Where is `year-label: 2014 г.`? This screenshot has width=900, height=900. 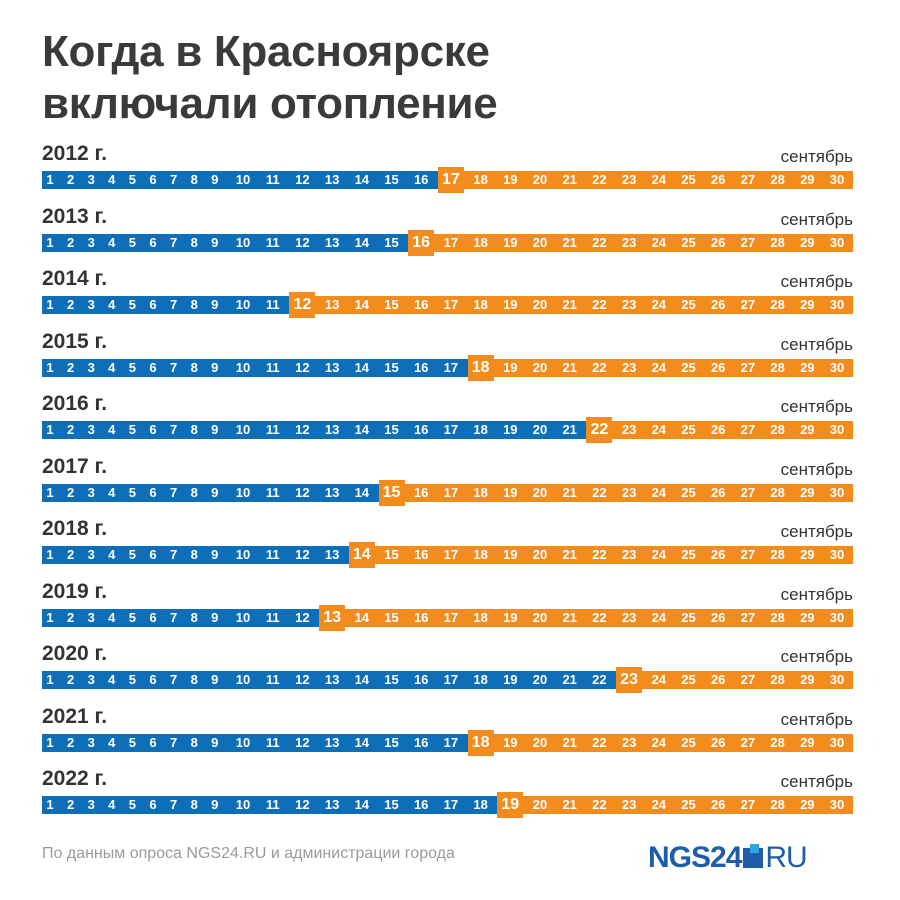 year-label: 2014 г. is located at coordinates (75, 278).